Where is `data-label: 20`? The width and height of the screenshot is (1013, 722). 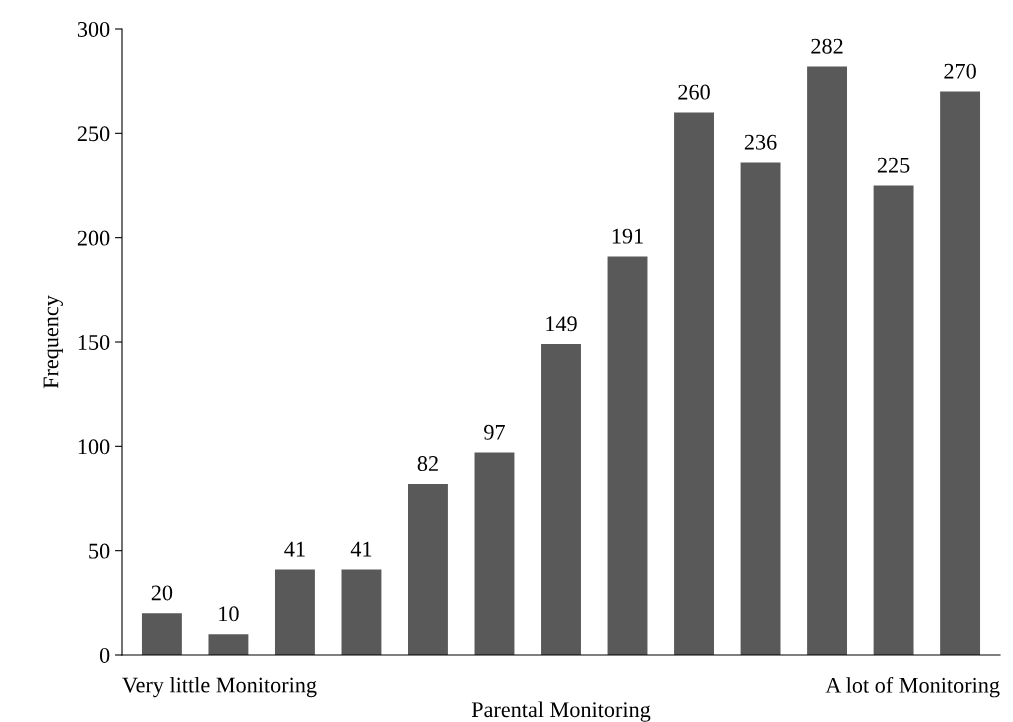 data-label: 20 is located at coordinates (162, 593).